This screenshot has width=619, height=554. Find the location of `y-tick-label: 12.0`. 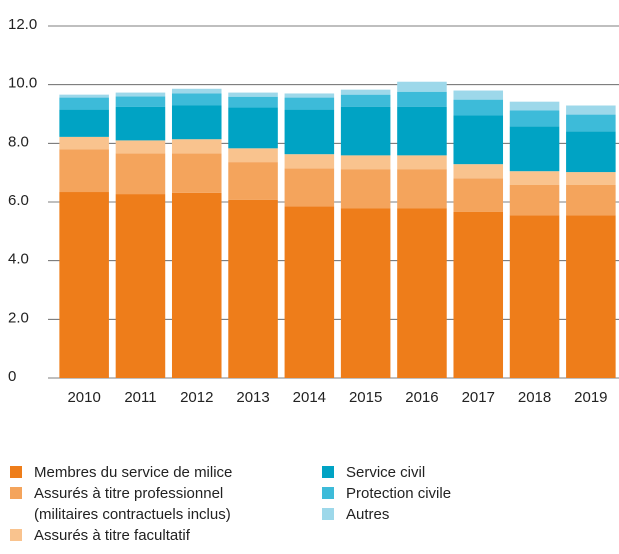

y-tick-label: 12.0 is located at coordinates (22, 24).